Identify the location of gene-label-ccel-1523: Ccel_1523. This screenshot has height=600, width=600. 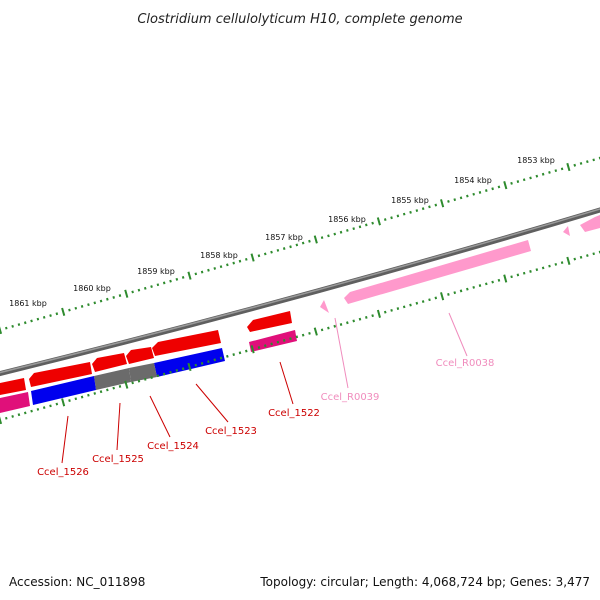
(231, 431).